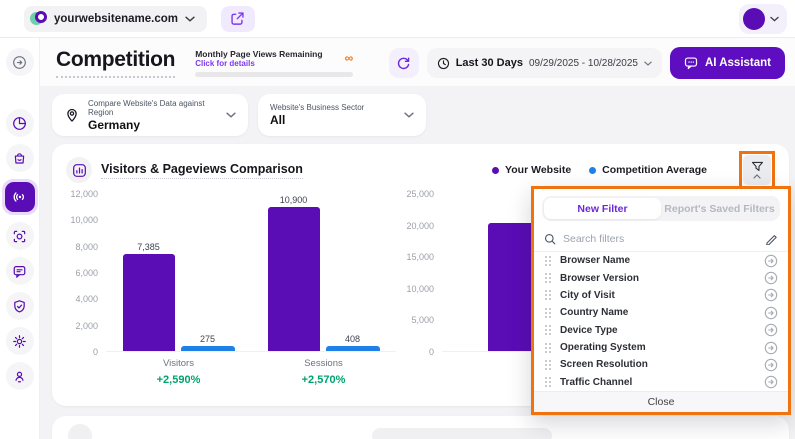  What do you see at coordinates (604, 365) in the screenshot?
I see `filter-item-label: Screen Resolution` at bounding box center [604, 365].